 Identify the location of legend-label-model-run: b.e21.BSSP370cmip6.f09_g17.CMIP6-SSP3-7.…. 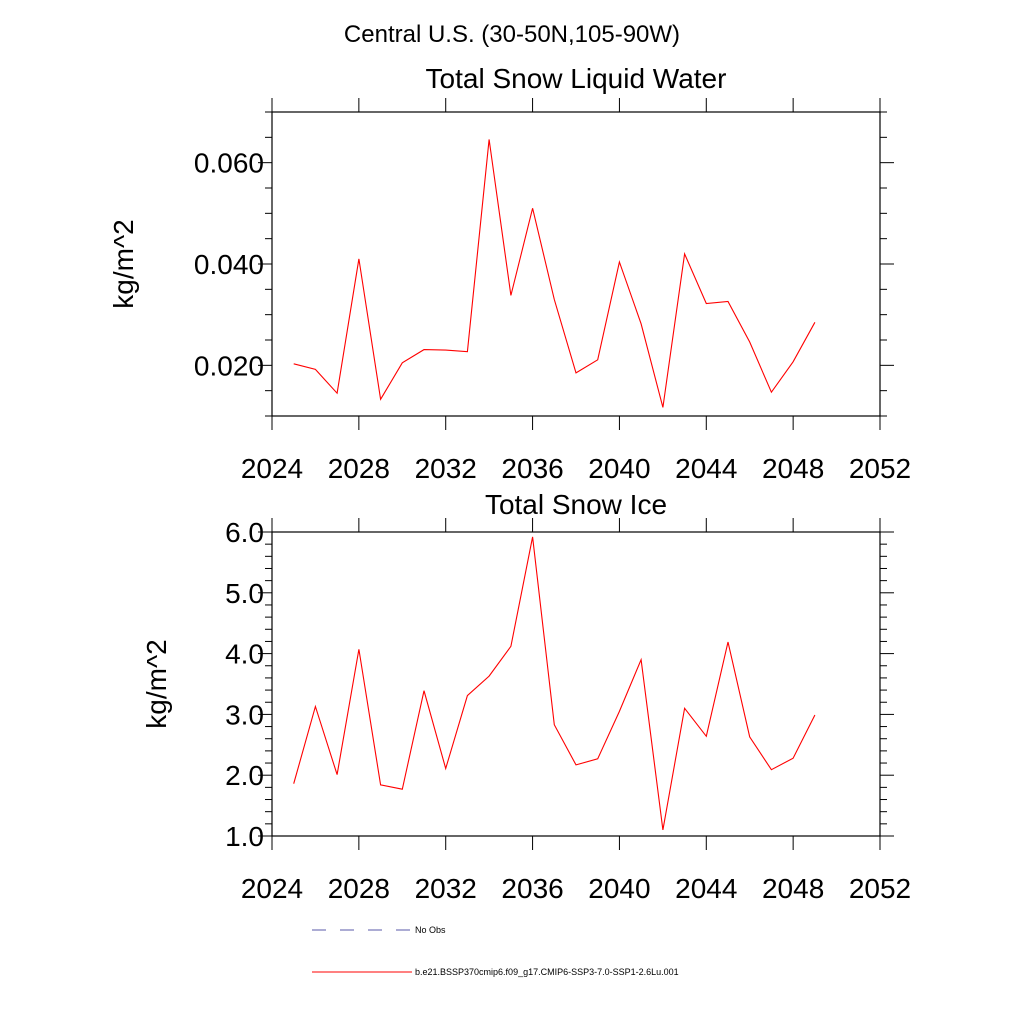
(547, 972).